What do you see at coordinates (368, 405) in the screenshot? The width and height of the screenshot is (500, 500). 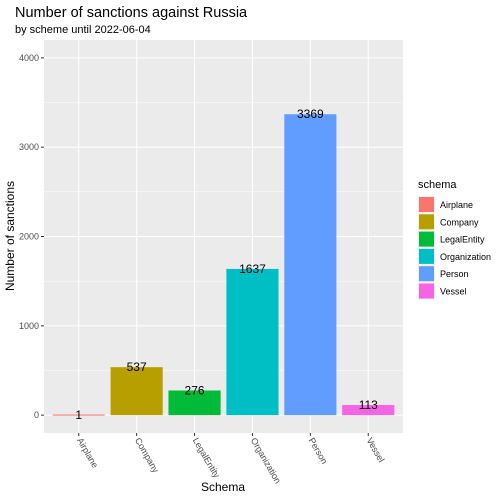 I see `data-label: 113` at bounding box center [368, 405].